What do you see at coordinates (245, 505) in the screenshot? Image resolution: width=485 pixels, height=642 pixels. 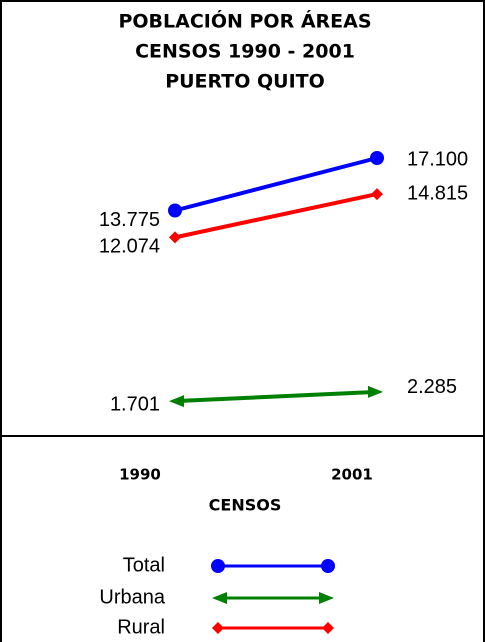 I see `x-axis-label: CENSOS` at bounding box center [245, 505].